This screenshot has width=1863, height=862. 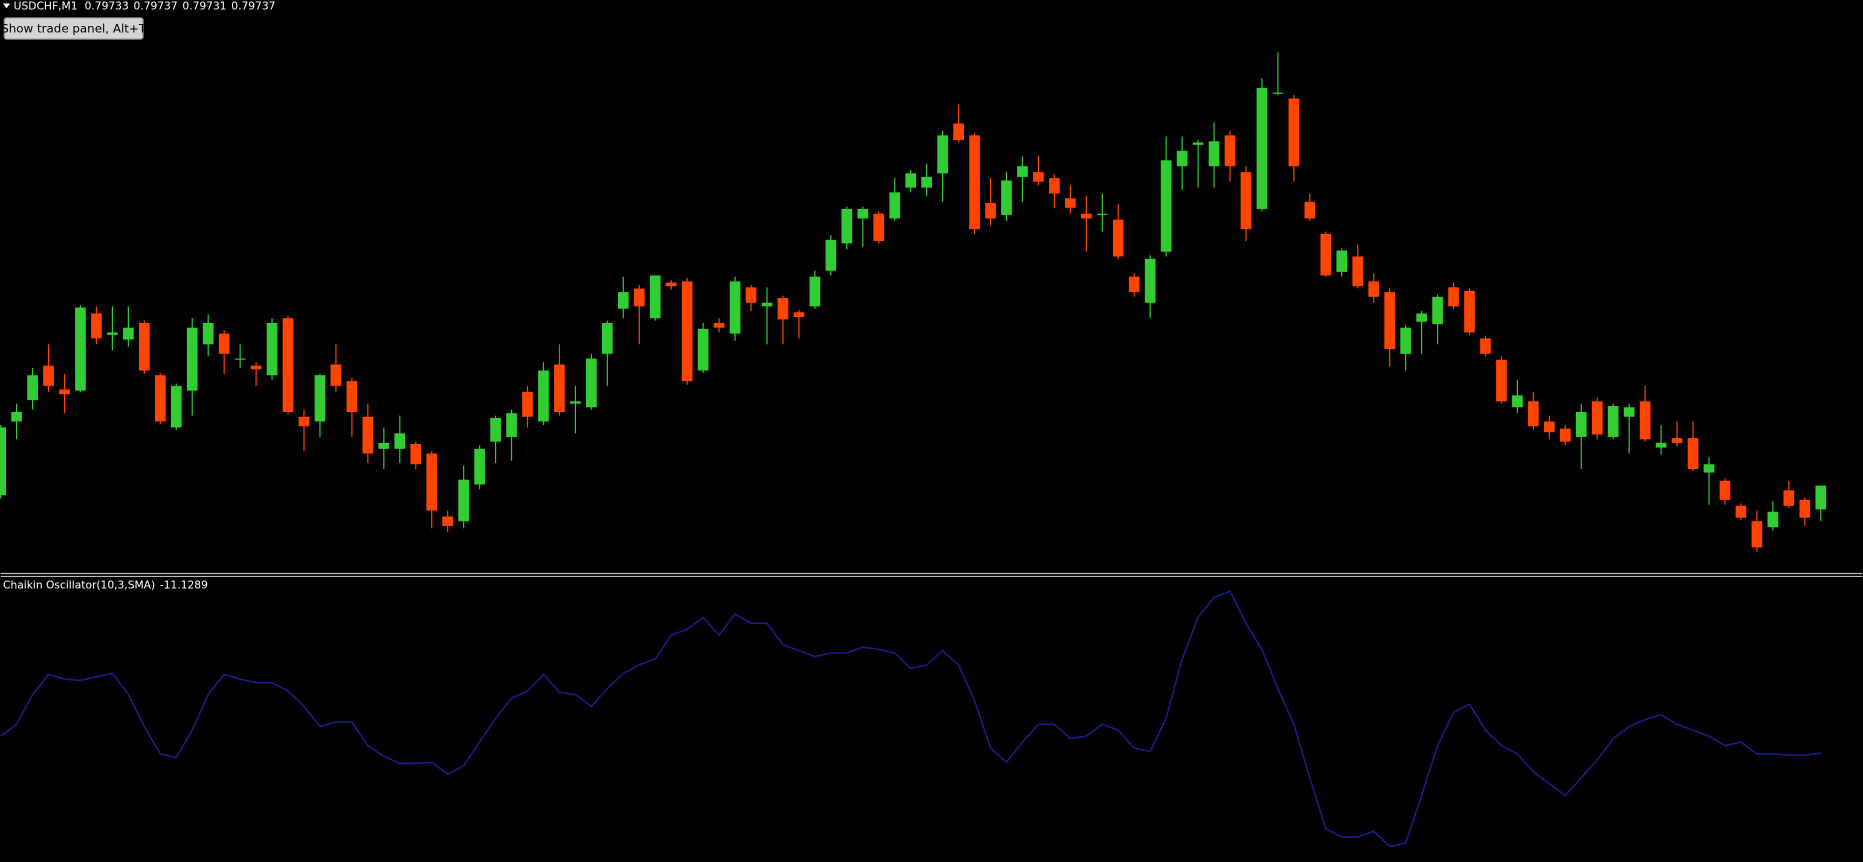 I want to click on high: 0.79737, so click(x=156, y=6).